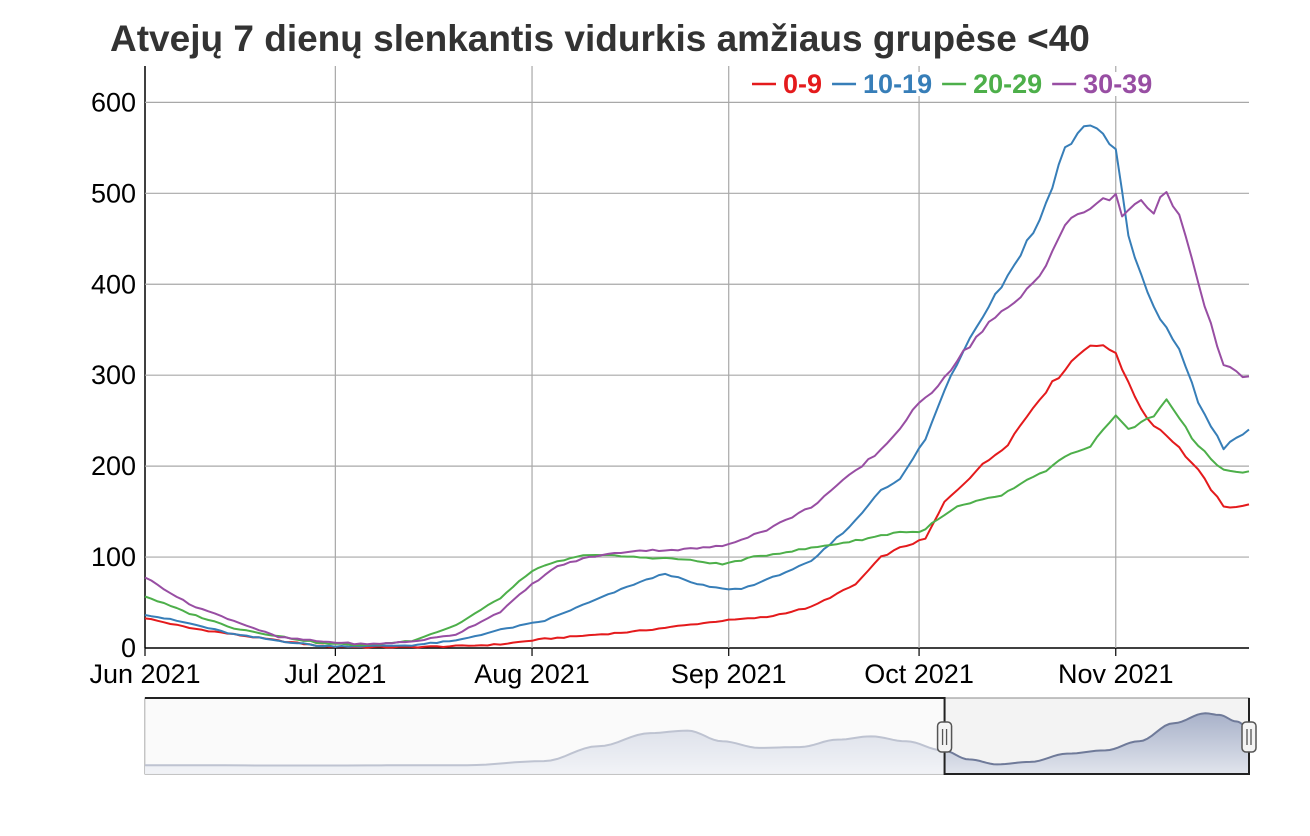 Image resolution: width=1310 pixels, height=836 pixels. I want to click on legend-label: 0-9, so click(802, 84).